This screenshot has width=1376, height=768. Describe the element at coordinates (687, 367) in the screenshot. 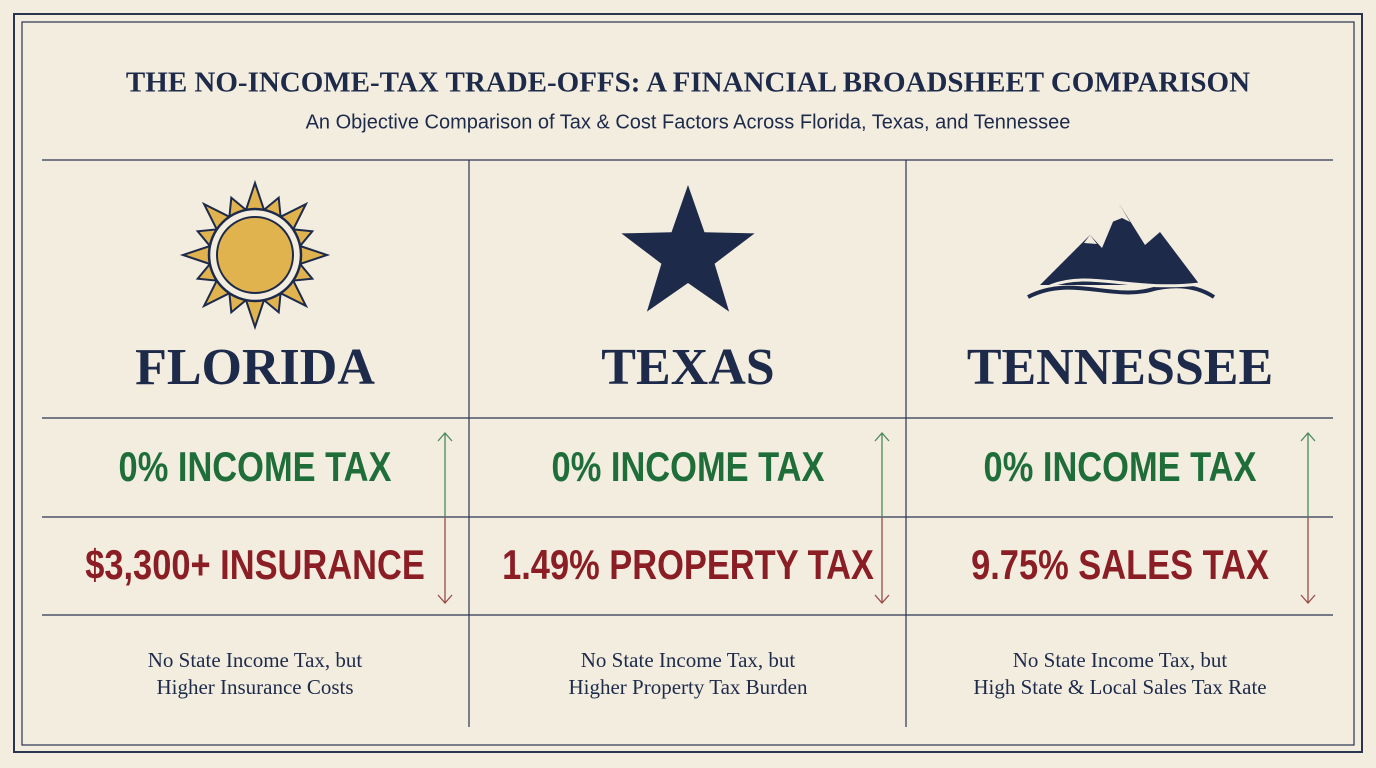

I see `state-name: TEXAS` at that location.